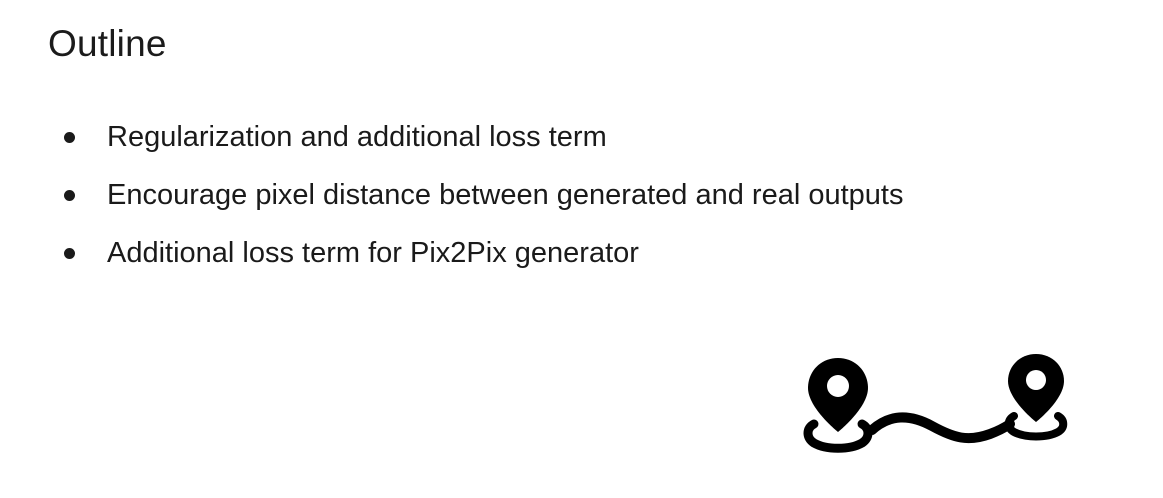  What do you see at coordinates (357, 136) in the screenshot?
I see `bullet-text: Regularization and additional loss term` at bounding box center [357, 136].